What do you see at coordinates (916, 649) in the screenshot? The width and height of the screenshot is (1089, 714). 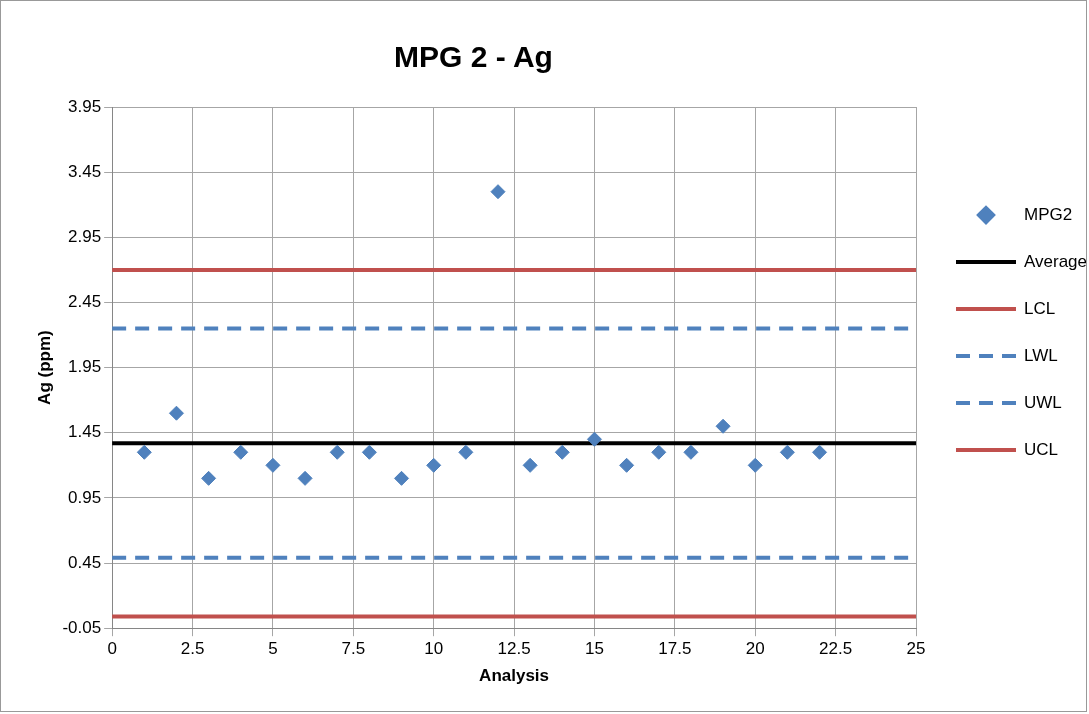 I see `x-tick-label: 25` at bounding box center [916, 649].